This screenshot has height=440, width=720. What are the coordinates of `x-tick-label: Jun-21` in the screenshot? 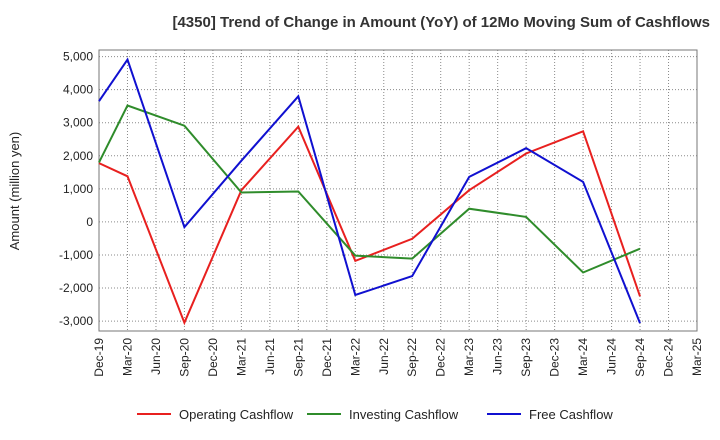 It's located at (270, 356).